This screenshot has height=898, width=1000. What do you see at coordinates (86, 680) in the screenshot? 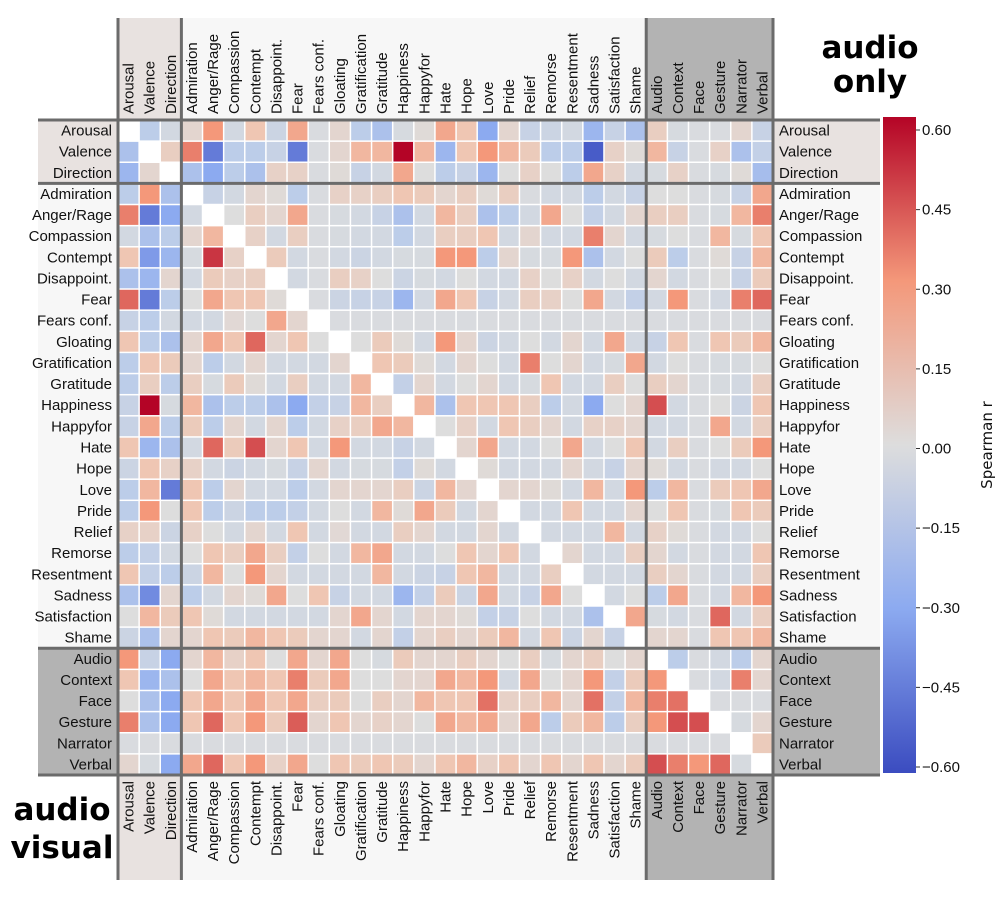
I see `row-label-left: Context` at bounding box center [86, 680].